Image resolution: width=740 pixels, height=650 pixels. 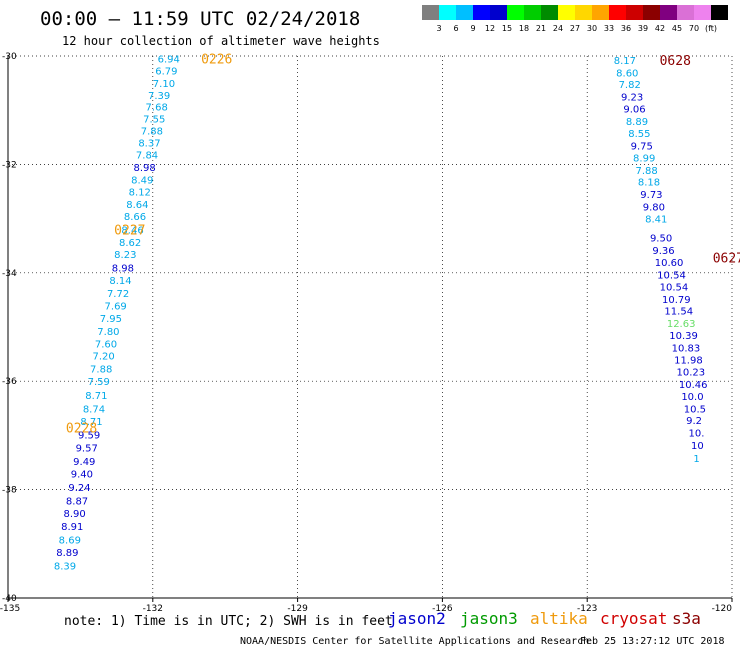 What do you see at coordinates (643, 28) in the screenshot?
I see `scale-label: 39` at bounding box center [643, 28].